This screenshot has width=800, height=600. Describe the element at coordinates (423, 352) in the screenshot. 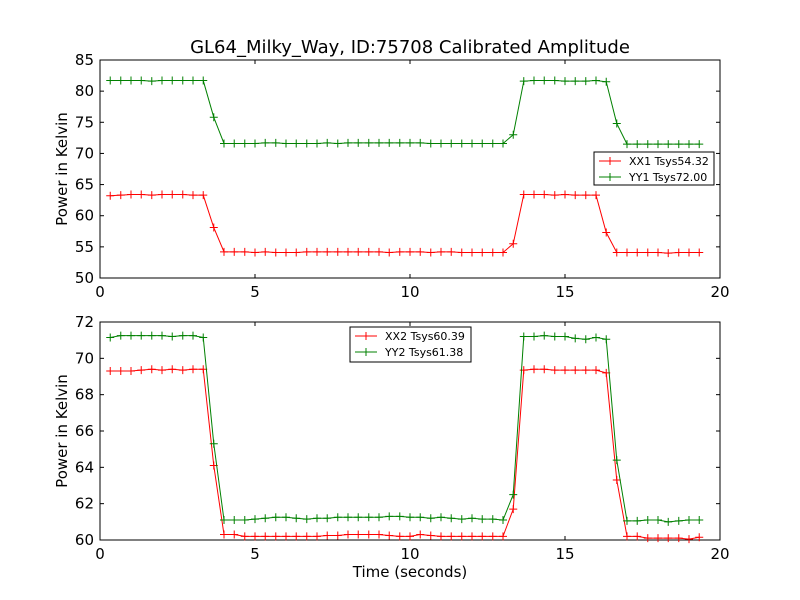

I see `legend-label: YY2 Tsys61.38` at that location.